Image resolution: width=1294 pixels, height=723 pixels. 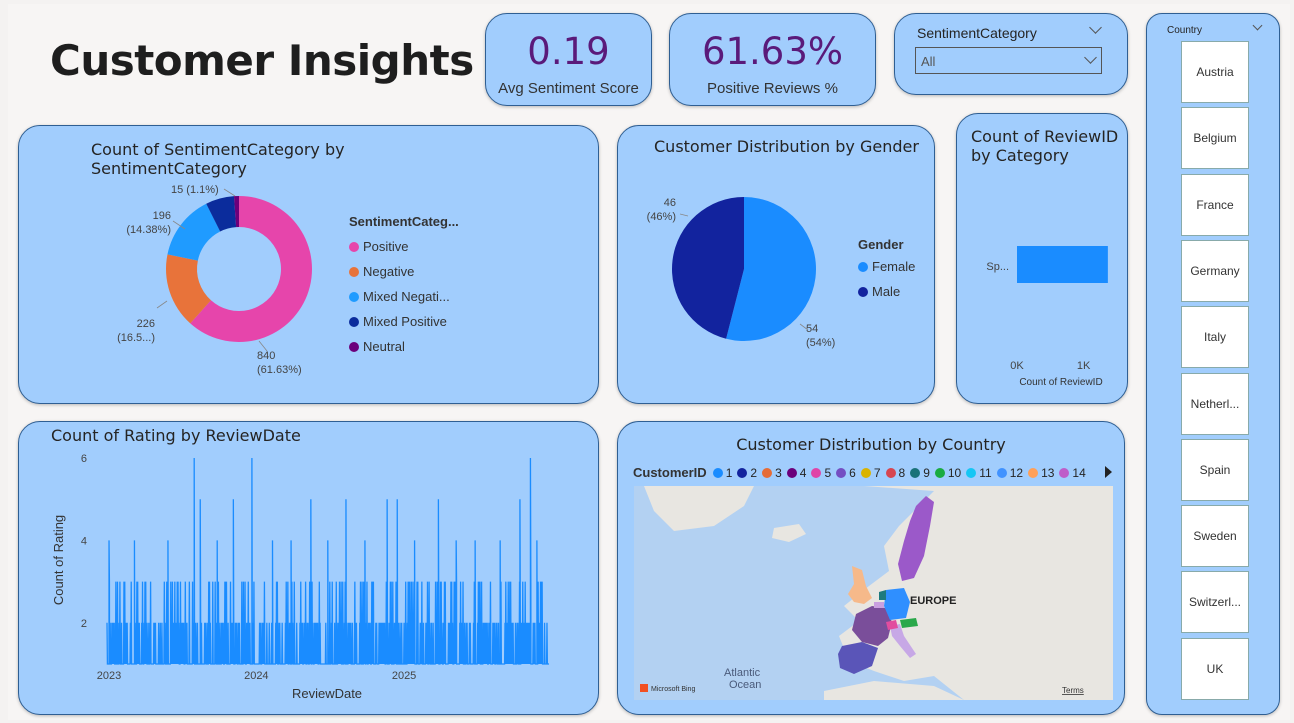 What do you see at coordinates (894, 690) in the screenshot?
I see `land-africa` at bounding box center [894, 690].